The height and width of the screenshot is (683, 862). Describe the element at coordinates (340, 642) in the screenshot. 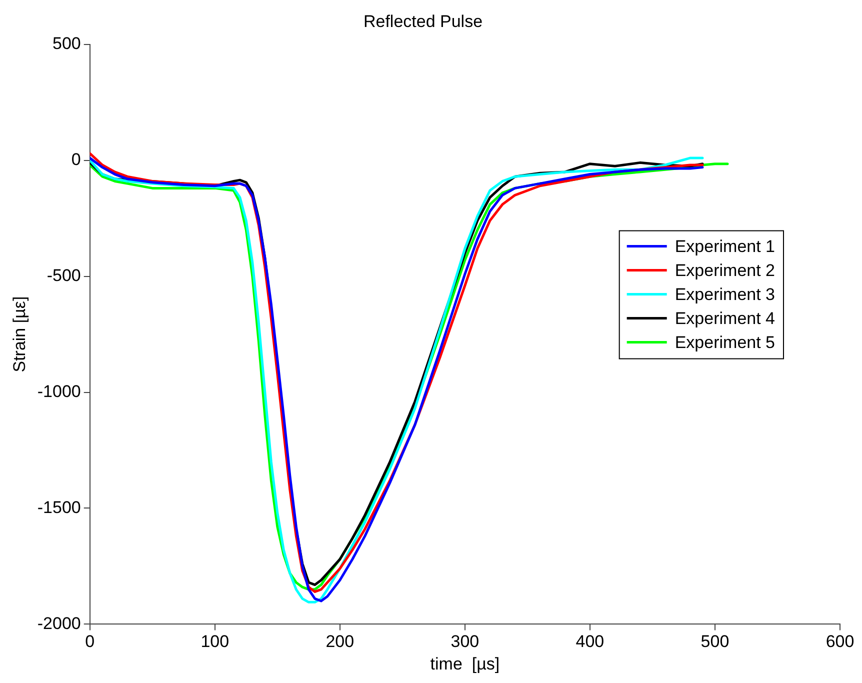

I see `x-tick-label: 200` at that location.